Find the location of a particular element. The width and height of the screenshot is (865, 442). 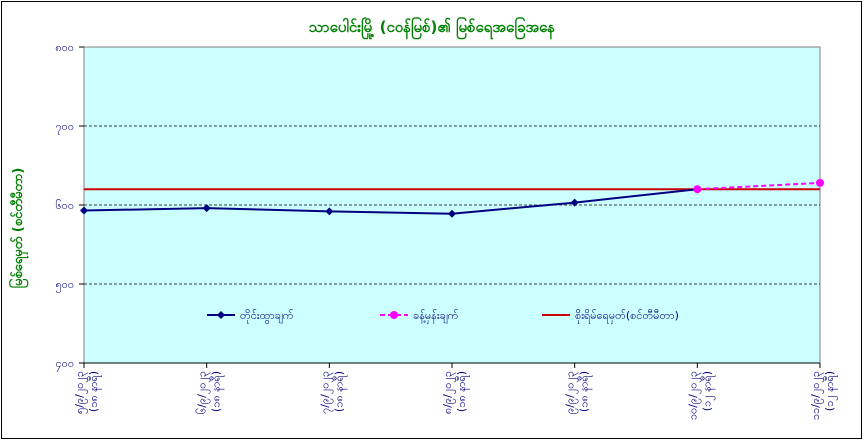

forecast-line is located at coordinates (759, 186).